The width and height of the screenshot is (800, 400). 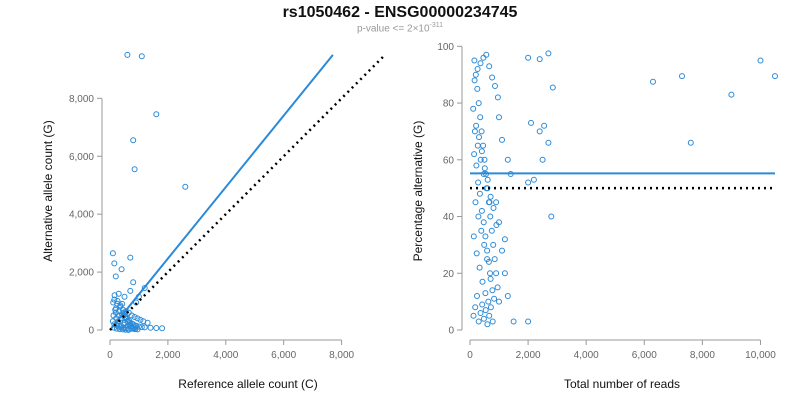 I want to click on plot1-x-tick-label: 2,000, so click(x=167, y=355).